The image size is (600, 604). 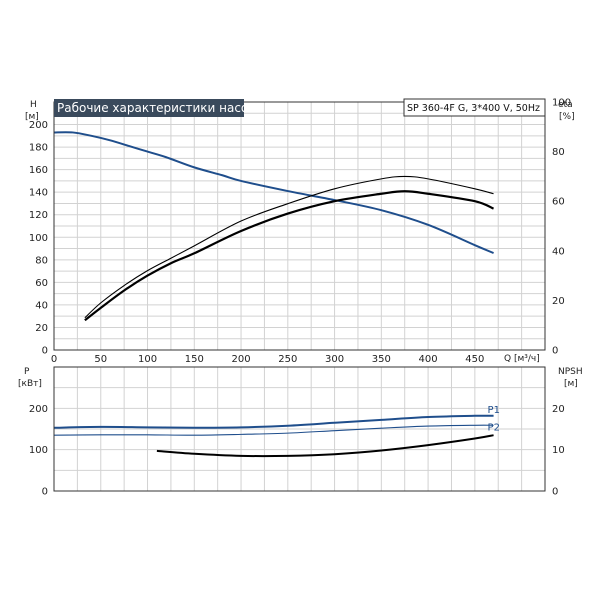 What do you see at coordinates (273, 421) in the screenshot?
I see `p1-power-curve` at bounding box center [273, 421].